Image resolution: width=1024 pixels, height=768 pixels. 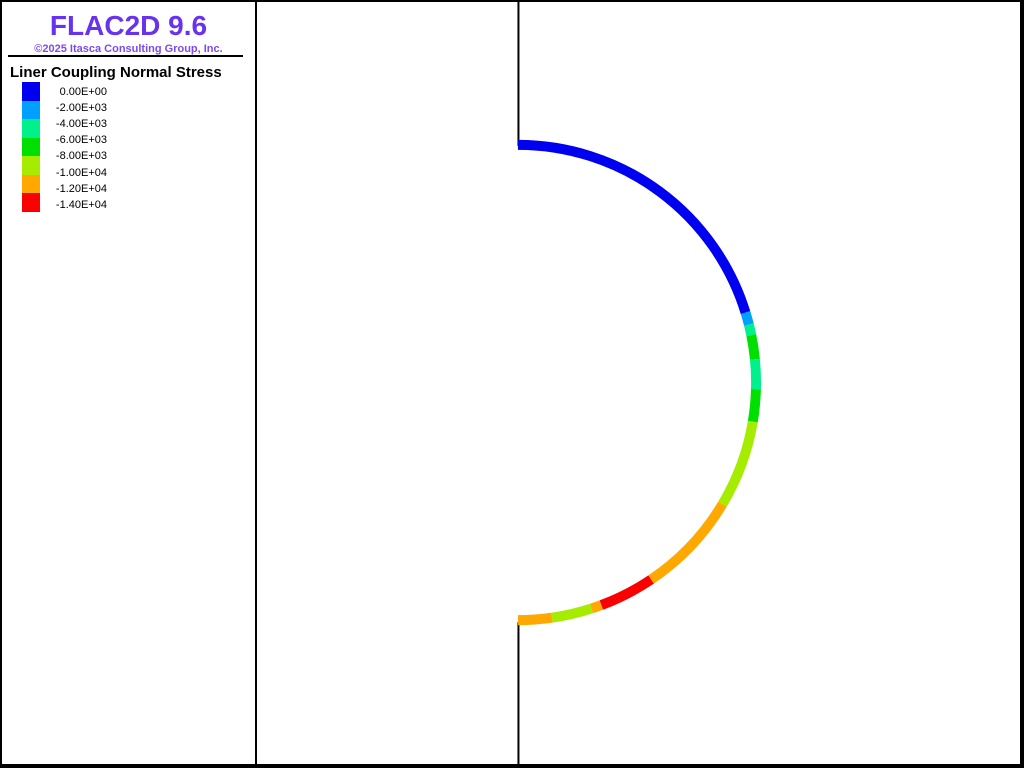 I want to click on legend-label-5: -1.00E+04, so click(x=81, y=172).